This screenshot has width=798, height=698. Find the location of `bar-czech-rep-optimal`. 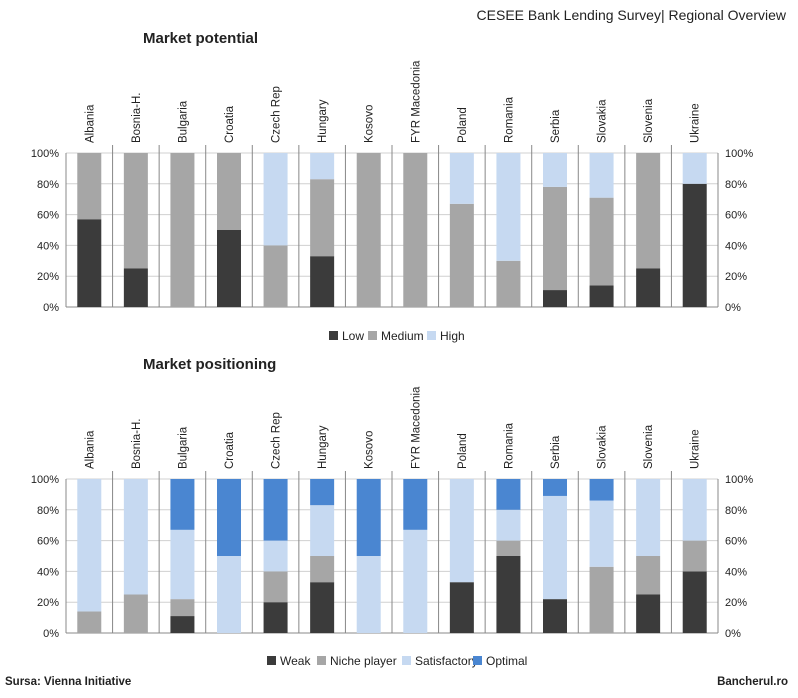

bar-czech-rep-optimal is located at coordinates (275, 510).